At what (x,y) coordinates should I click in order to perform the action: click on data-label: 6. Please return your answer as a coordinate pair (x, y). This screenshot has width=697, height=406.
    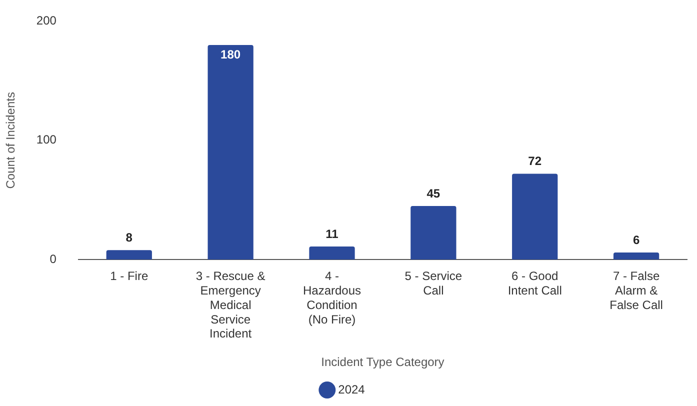
    Looking at the image, I should click on (636, 239).